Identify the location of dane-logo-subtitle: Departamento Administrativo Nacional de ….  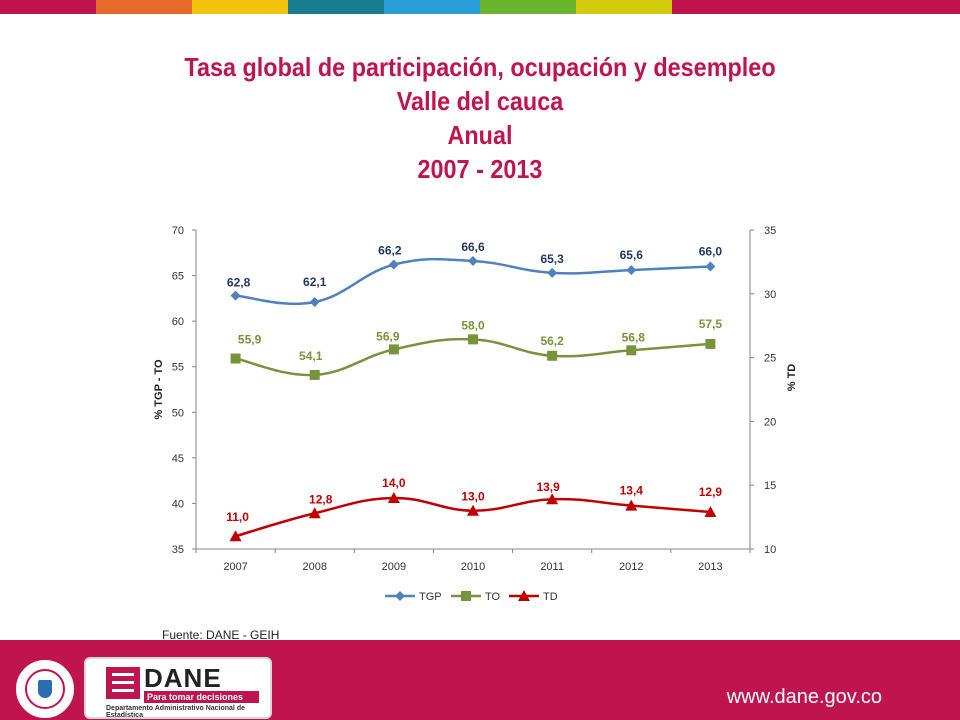
(175, 712).